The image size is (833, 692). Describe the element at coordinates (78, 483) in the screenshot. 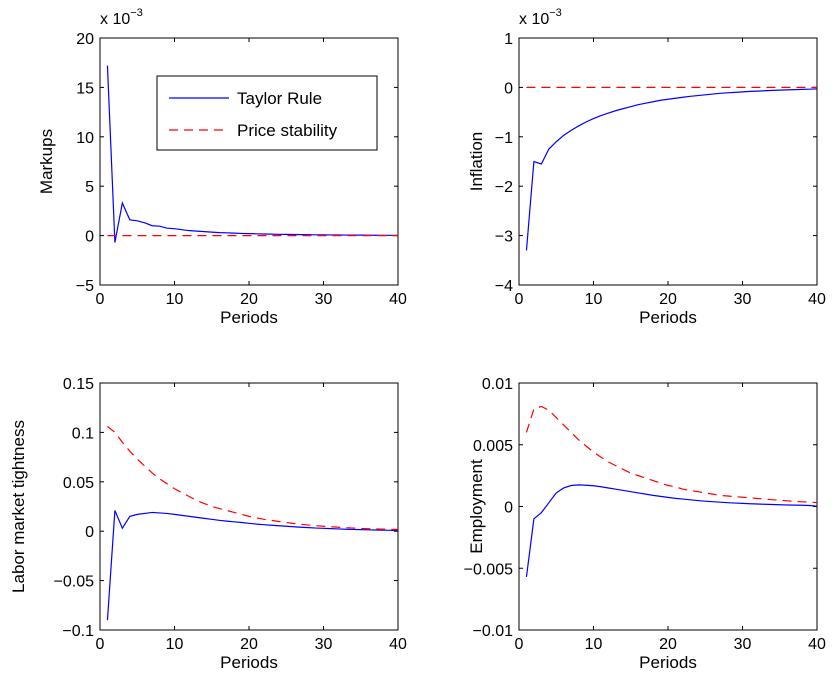

I see `y-tick-label: 0.05` at that location.